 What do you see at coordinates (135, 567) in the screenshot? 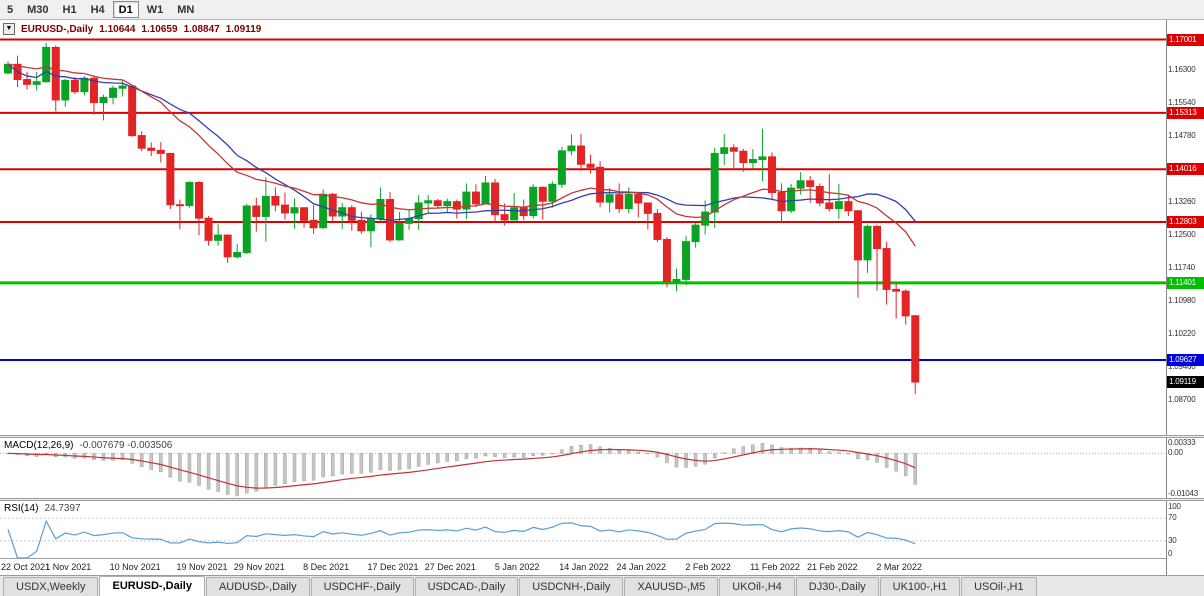
I see `time-axis-label: 10 Nov 2021` at bounding box center [135, 567].